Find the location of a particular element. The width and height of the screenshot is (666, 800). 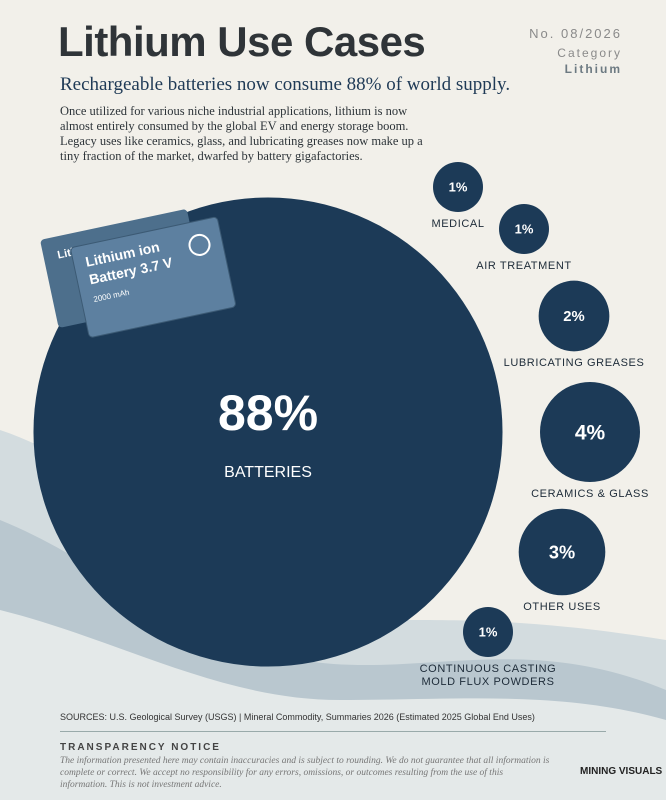

battery-front is located at coordinates (153, 277).